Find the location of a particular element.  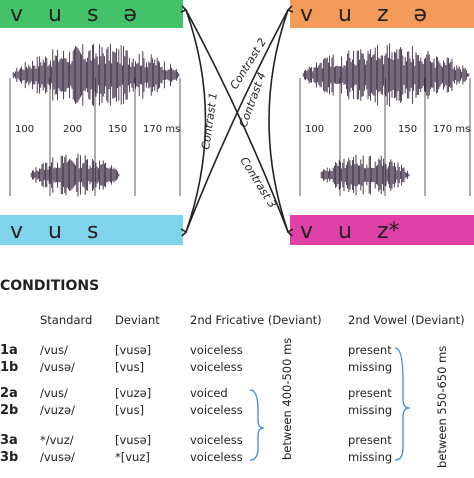

range-label: between 550-650 ms is located at coordinates (442, 407).